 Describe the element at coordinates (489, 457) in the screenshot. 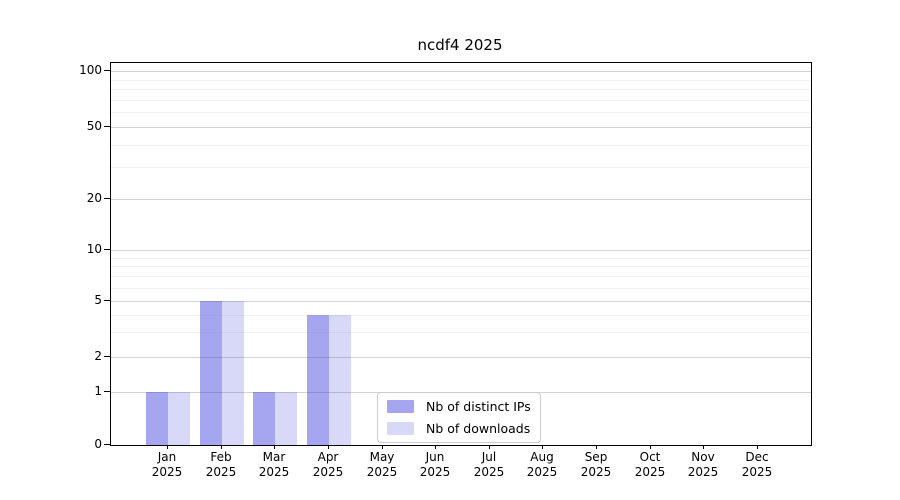

I see `x-tick-month: Jul` at that location.